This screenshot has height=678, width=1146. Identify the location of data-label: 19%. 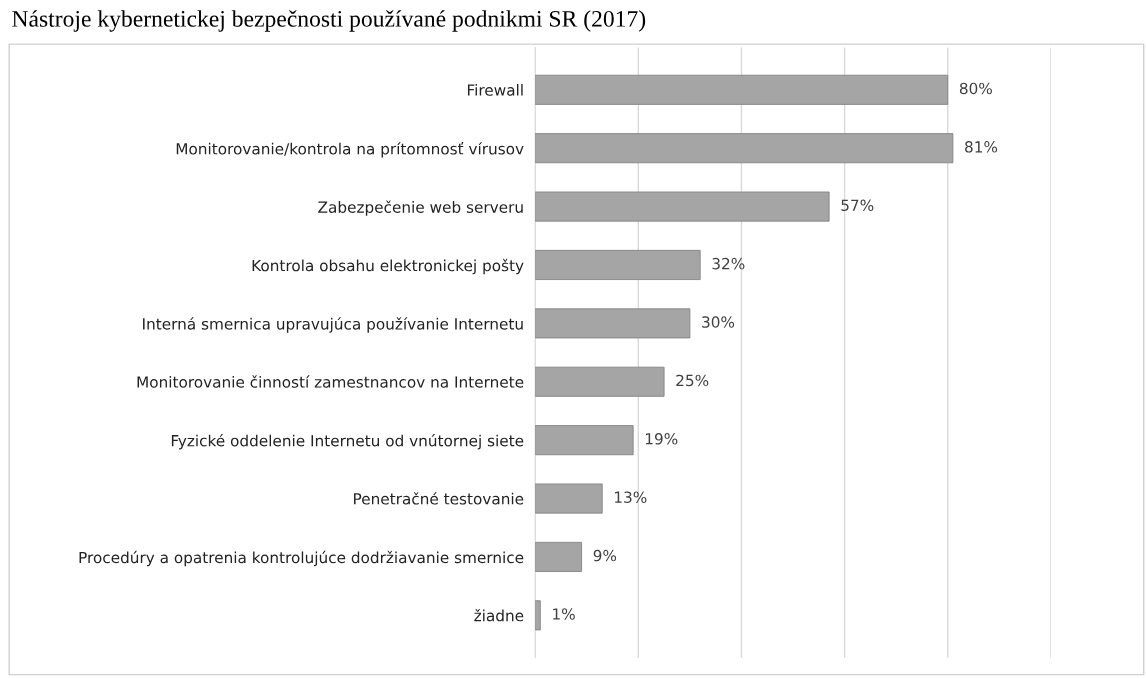
(661, 439).